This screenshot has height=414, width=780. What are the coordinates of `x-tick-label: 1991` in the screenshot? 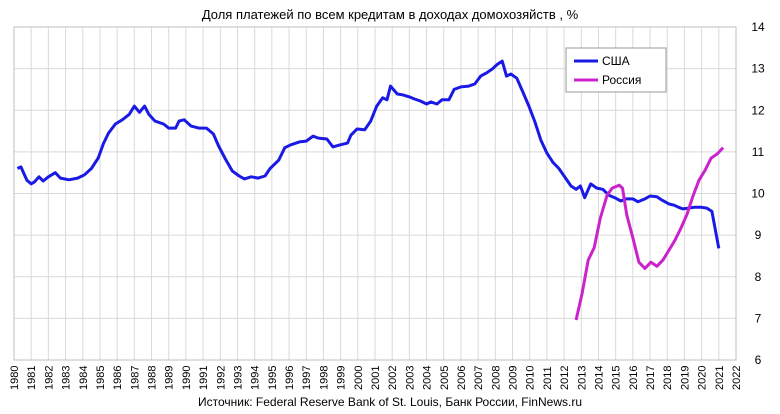 It's located at (204, 378).